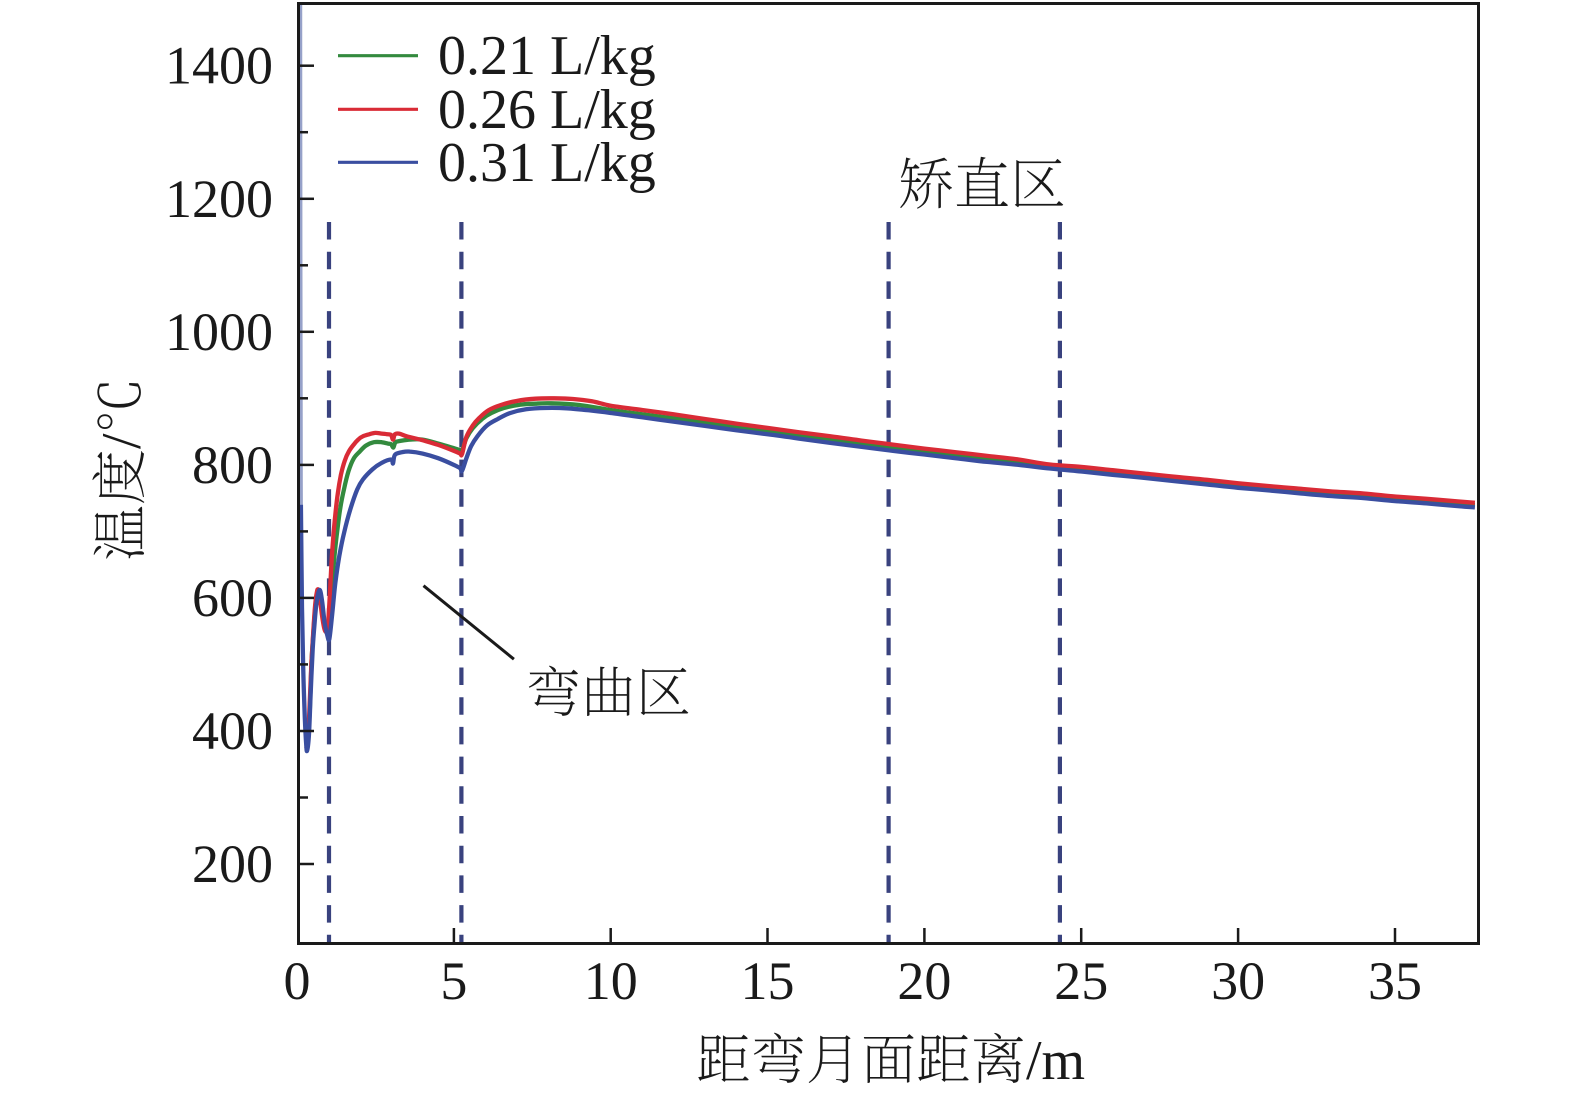 The image size is (1575, 1106). I want to click on svg-text: 0, so click(297, 981).